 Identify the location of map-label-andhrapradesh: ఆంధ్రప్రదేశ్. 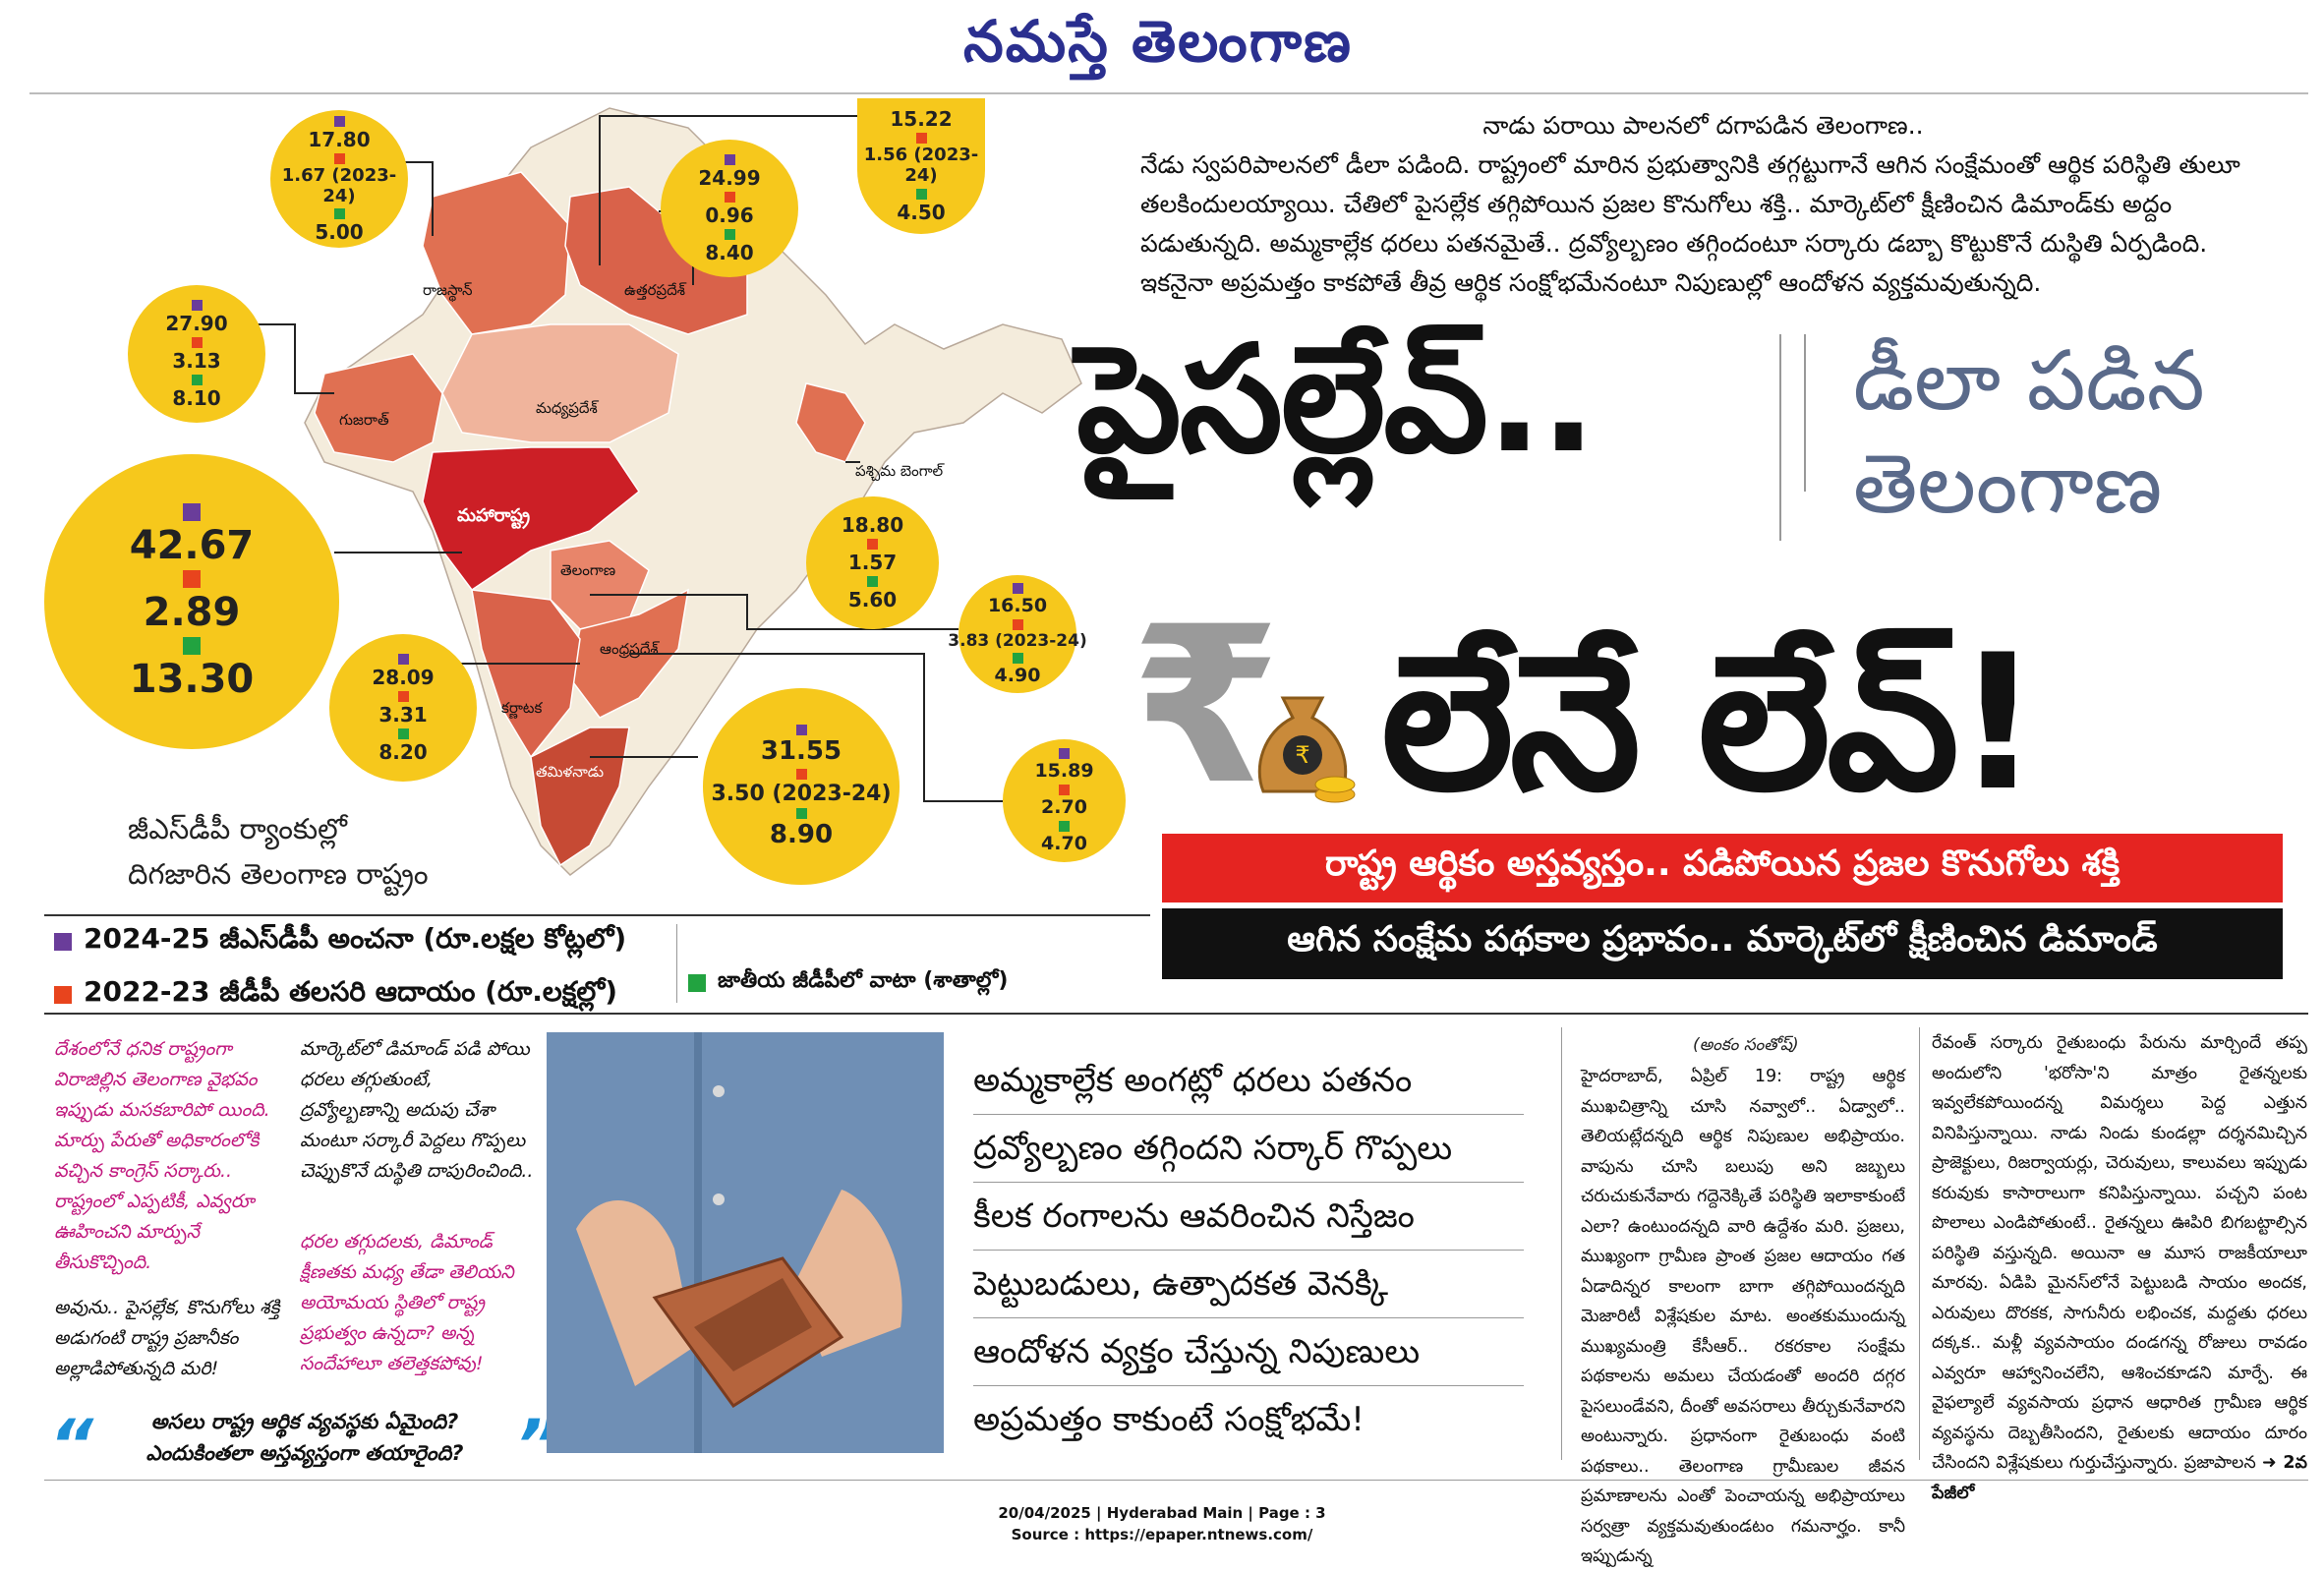
(630, 649).